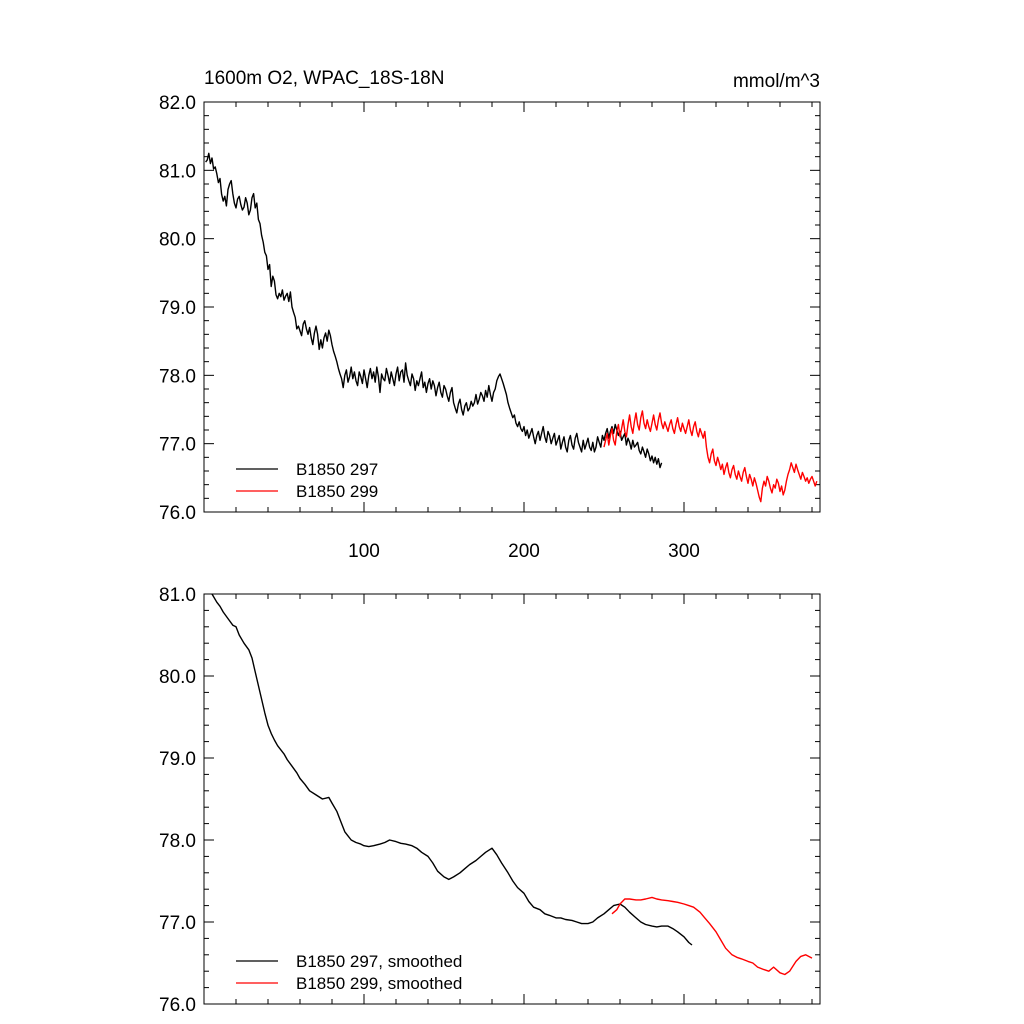 The height and width of the screenshot is (1024, 1024). I want to click on top-x-tick-label: 100, so click(364, 551).